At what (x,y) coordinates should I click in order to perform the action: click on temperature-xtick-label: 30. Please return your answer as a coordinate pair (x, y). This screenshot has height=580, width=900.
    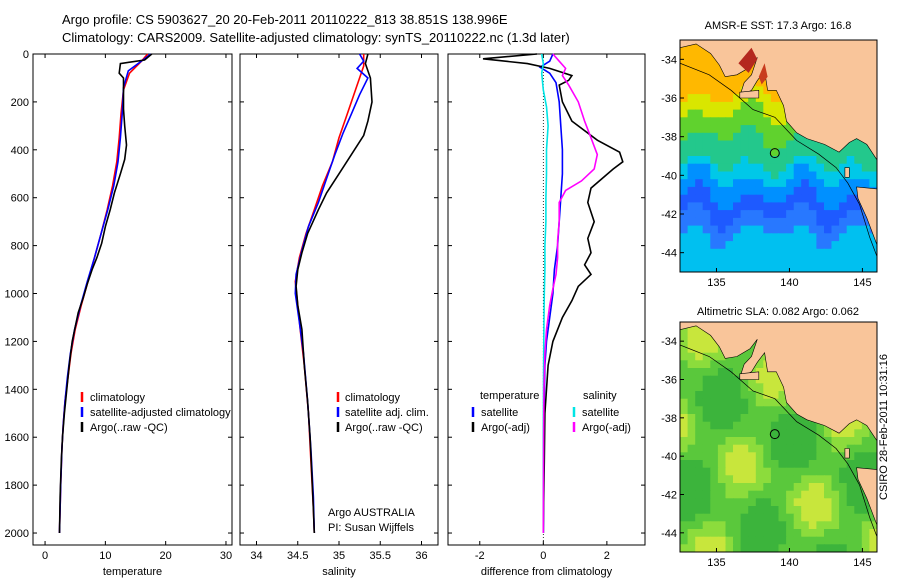
    Looking at the image, I should click on (226, 556).